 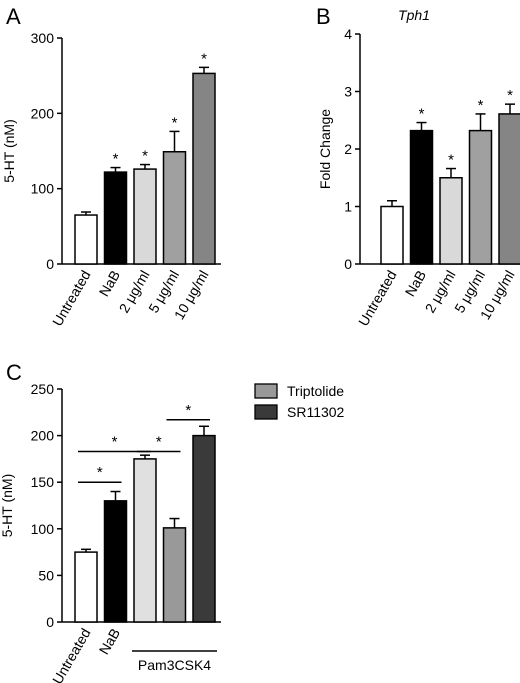 What do you see at coordinates (14, 372) in the screenshot?
I see `panel-c-letter: C` at bounding box center [14, 372].